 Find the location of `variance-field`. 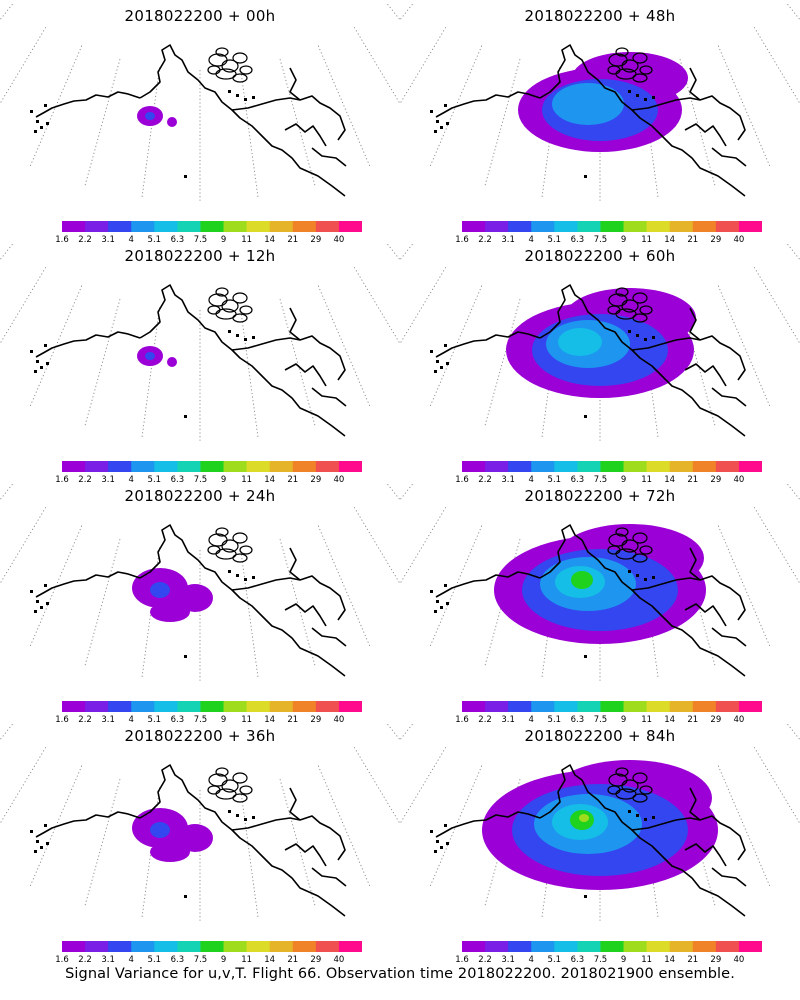

variance-field is located at coordinates (157, 356).